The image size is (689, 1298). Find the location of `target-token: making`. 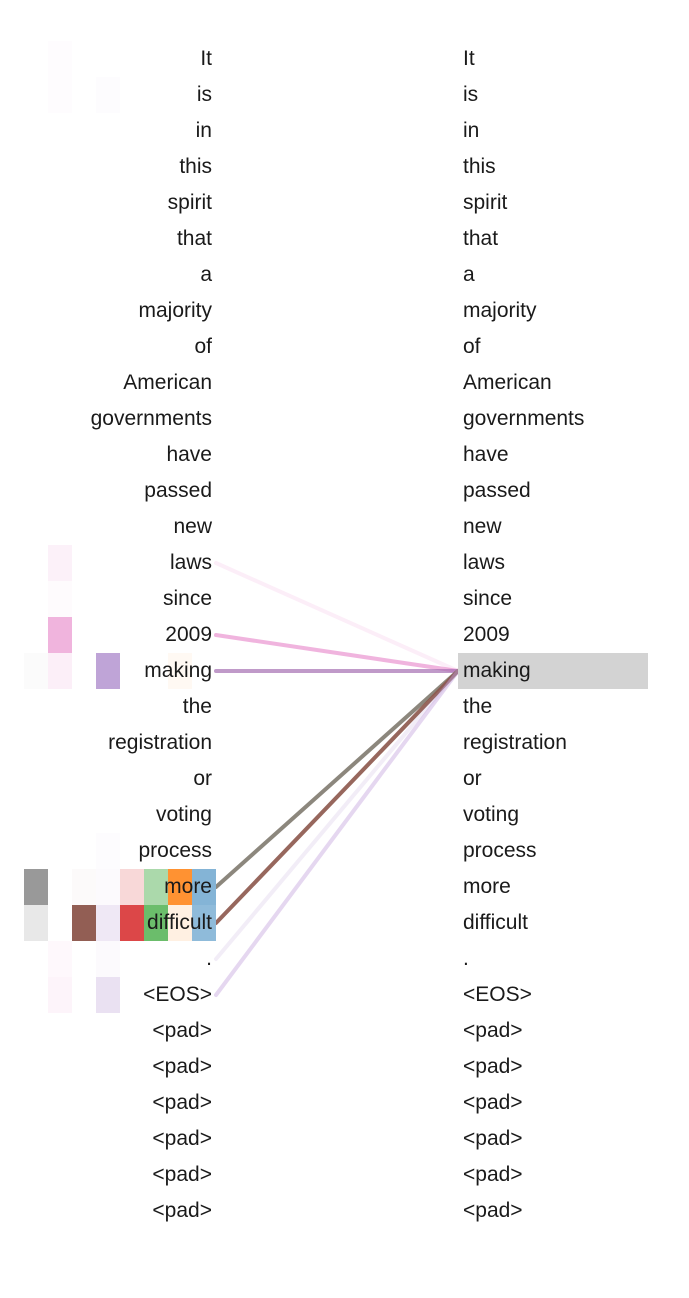

target-token: making is located at coordinates (497, 670).